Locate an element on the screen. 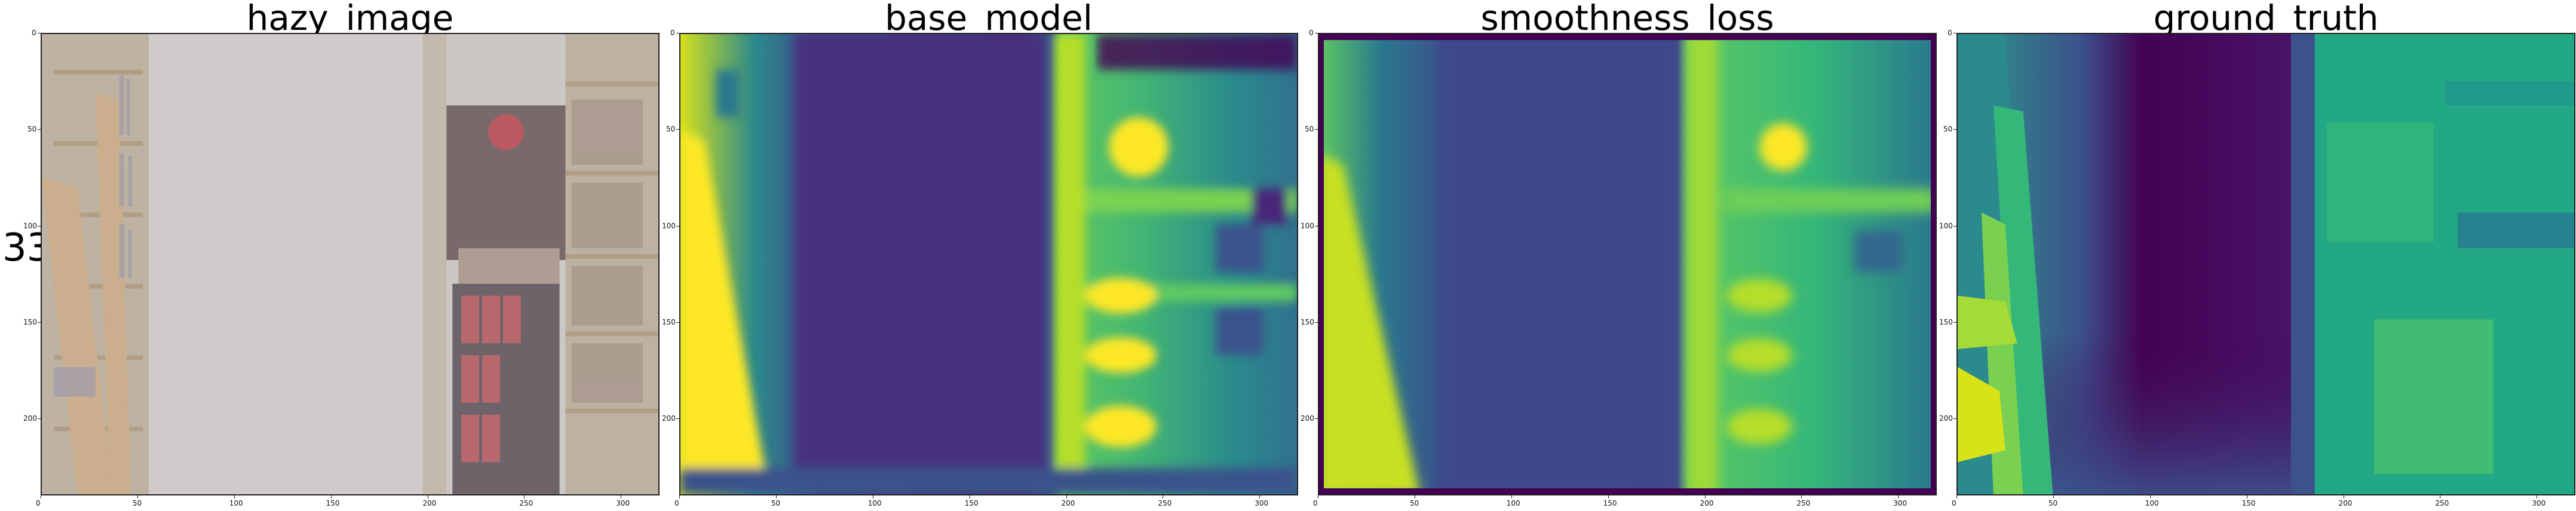 This screenshot has height=511, width=2576. panel-title: ground_truth is located at coordinates (2266, 19).